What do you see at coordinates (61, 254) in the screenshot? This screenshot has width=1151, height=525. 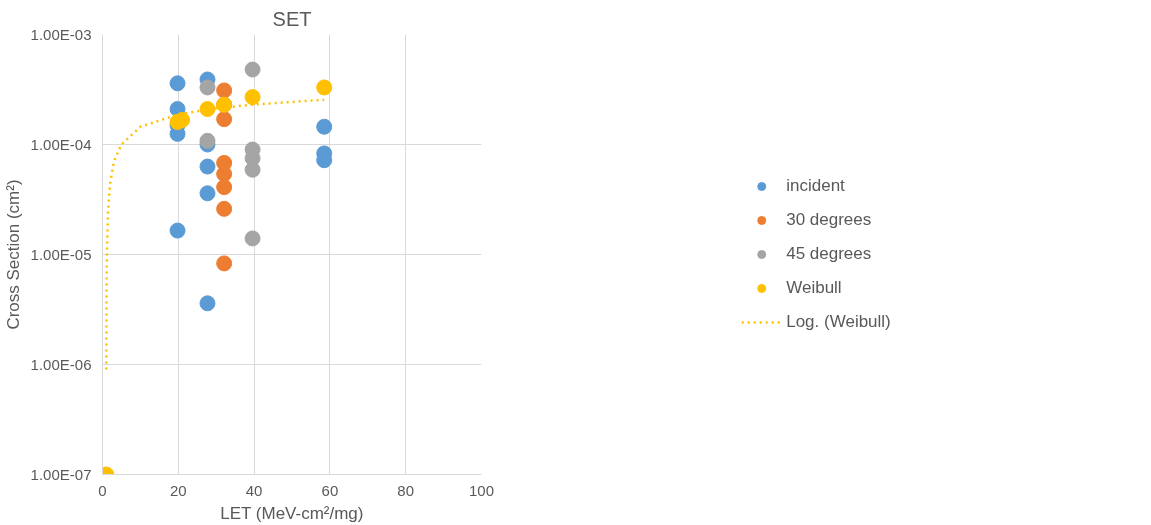 I see `y-tick-label: 1.00E-05` at bounding box center [61, 254].